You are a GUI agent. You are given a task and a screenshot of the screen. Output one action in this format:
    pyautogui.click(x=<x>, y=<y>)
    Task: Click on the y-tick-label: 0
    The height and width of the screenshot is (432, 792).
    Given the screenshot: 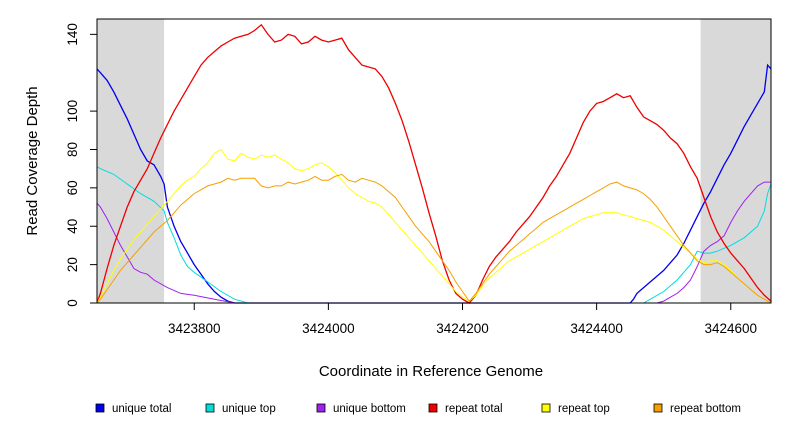 What is the action you would take?
    pyautogui.click(x=72, y=303)
    